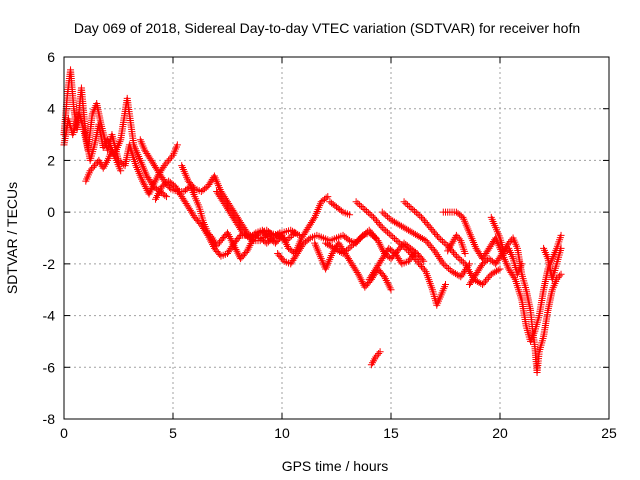 The width and height of the screenshot is (640, 480). What do you see at coordinates (500, 433) in the screenshot?
I see `x-tick-label: 20` at bounding box center [500, 433].